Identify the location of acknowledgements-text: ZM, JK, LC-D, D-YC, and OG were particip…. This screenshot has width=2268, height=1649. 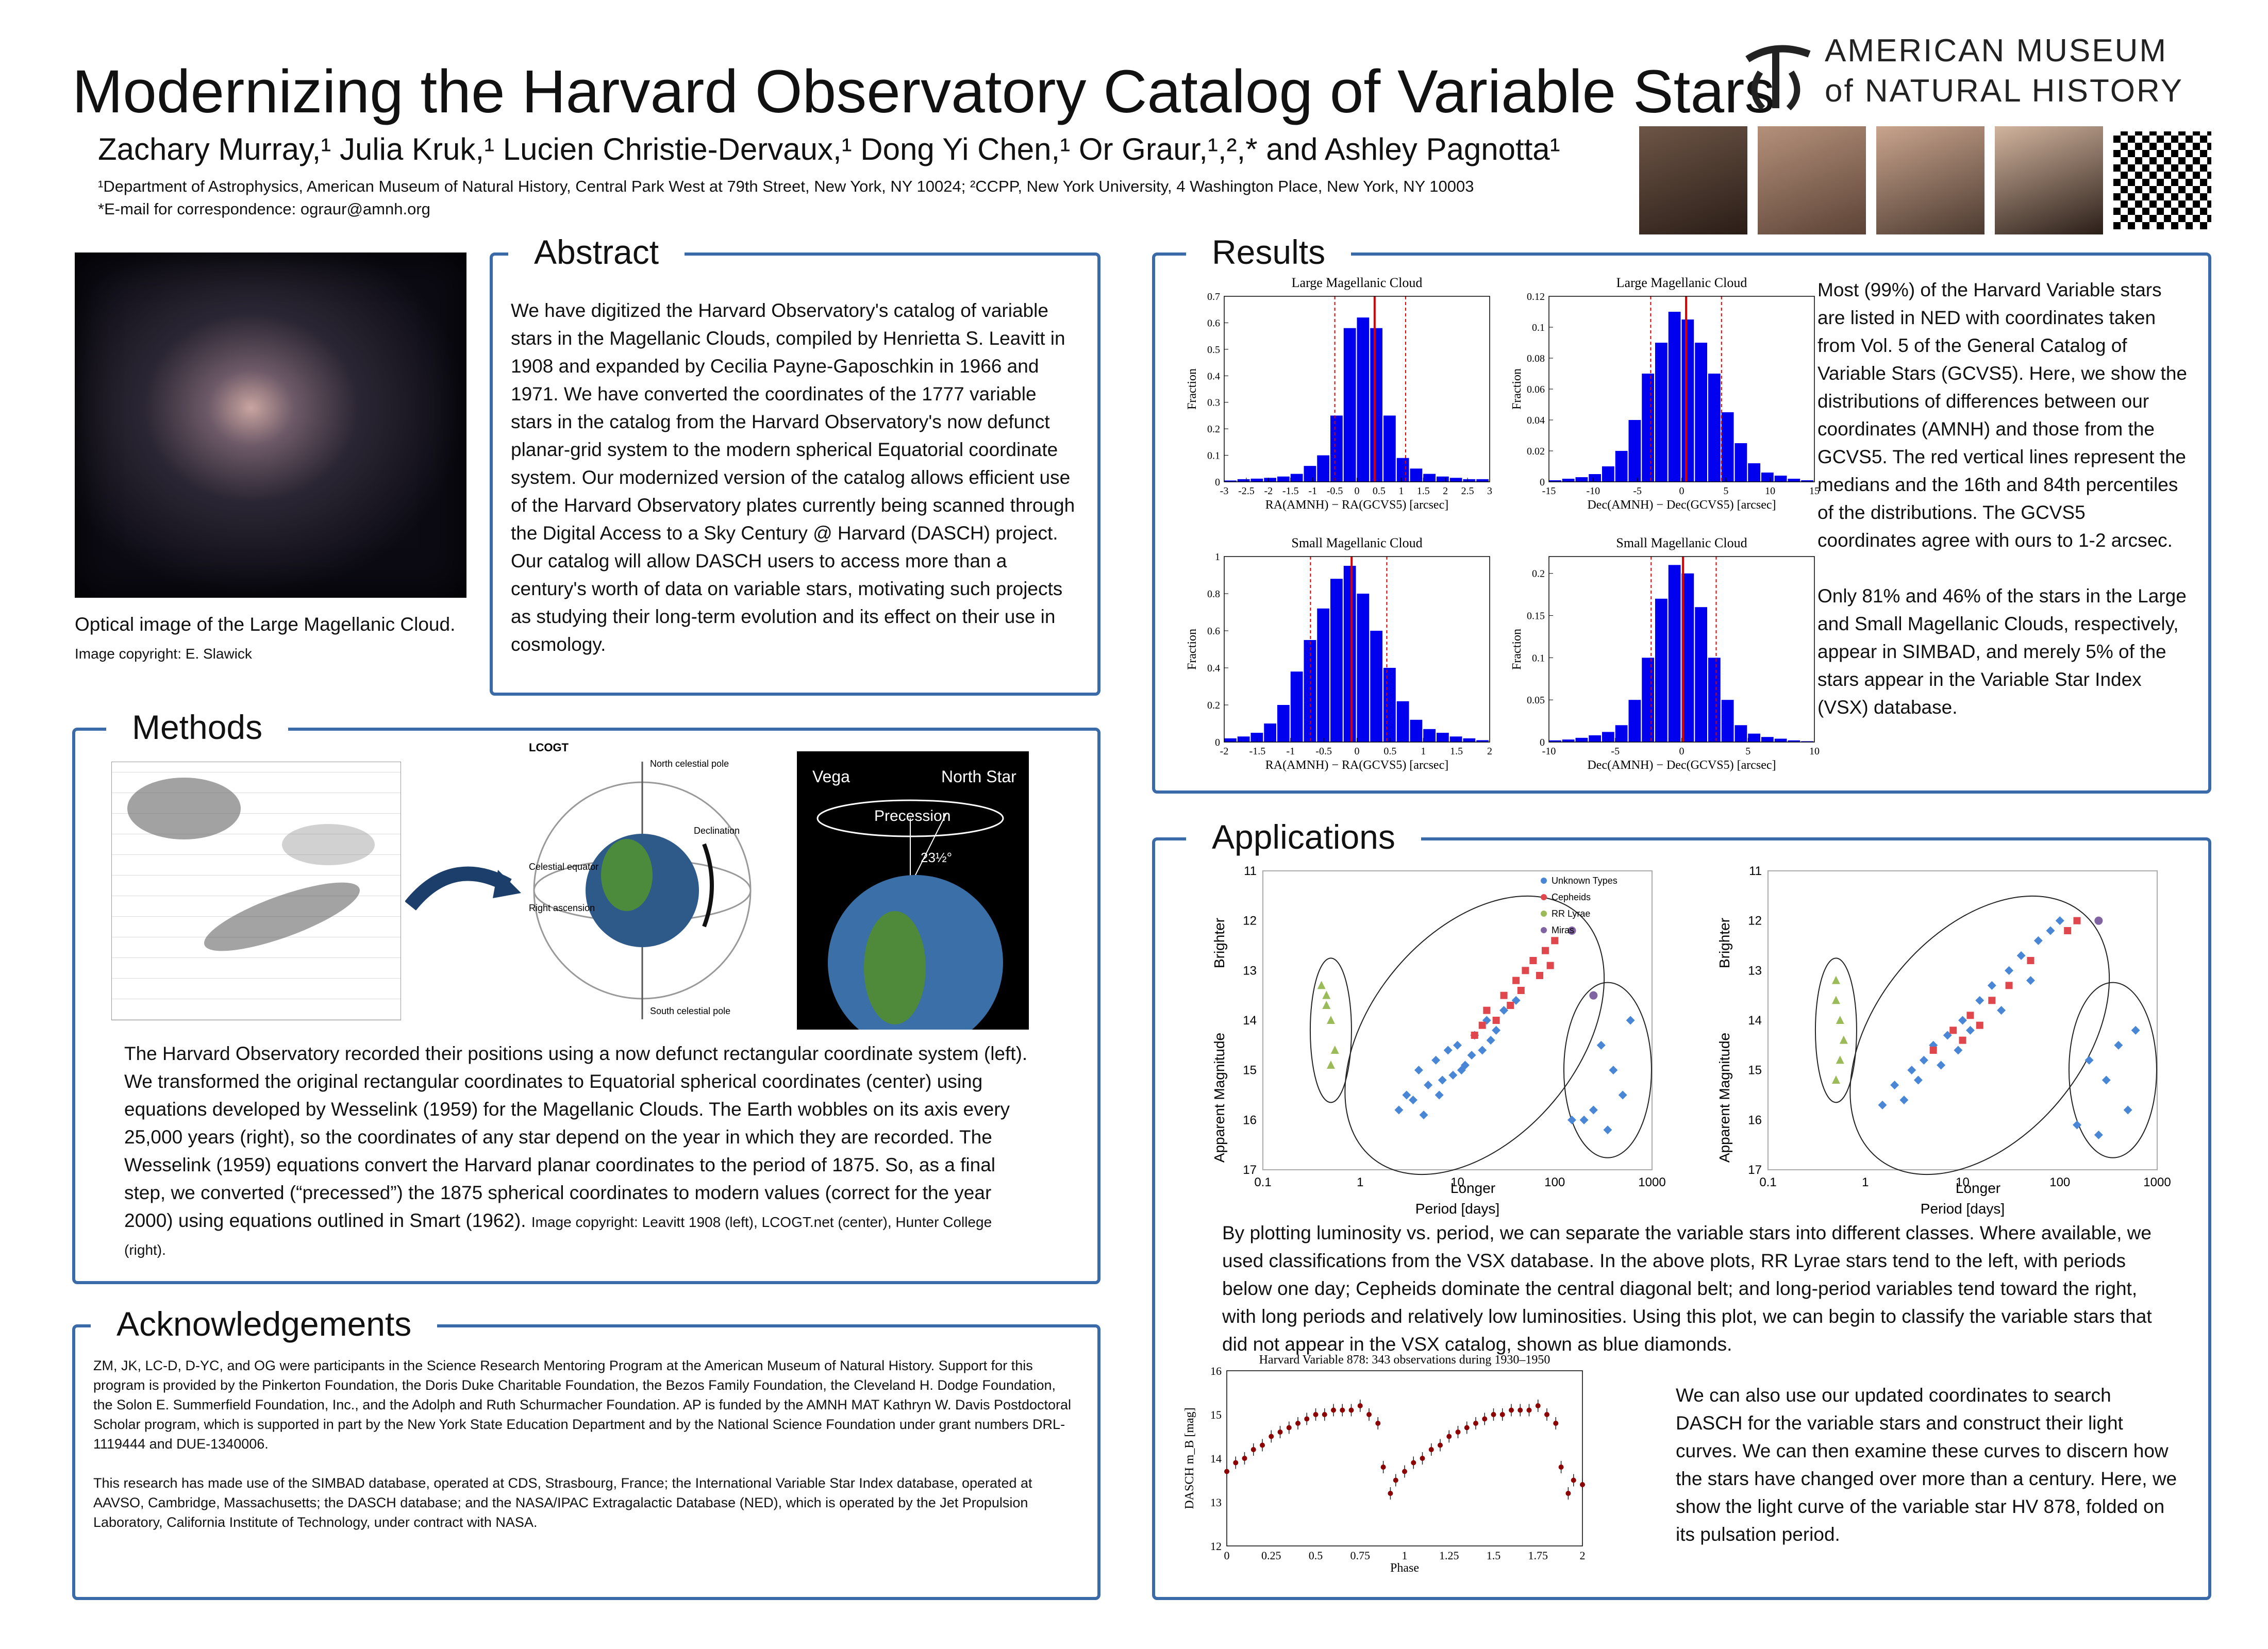
(583, 1444).